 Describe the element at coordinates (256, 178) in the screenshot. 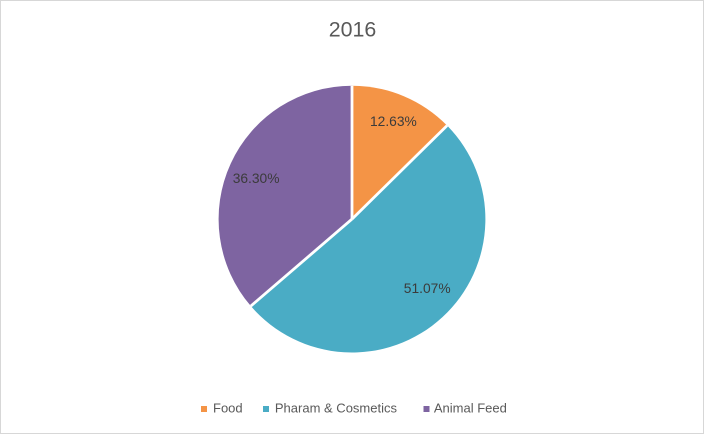

I see `svg-text: 36.30%` at that location.